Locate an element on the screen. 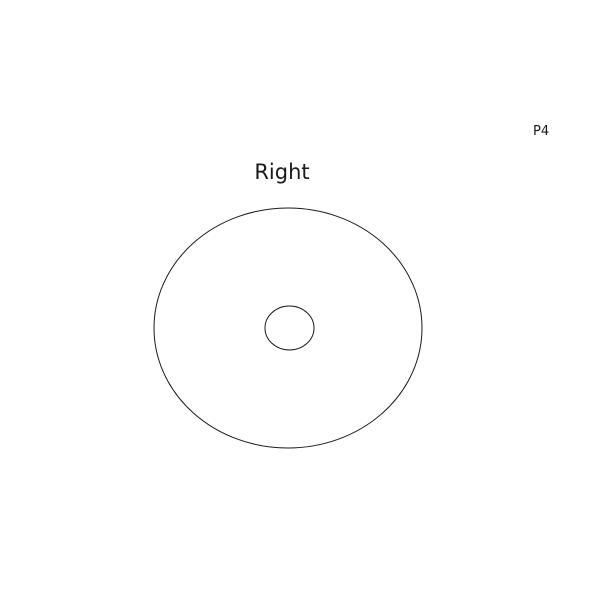 This screenshot has width=600, height=600. inner-hole-ellipse is located at coordinates (289, 328).